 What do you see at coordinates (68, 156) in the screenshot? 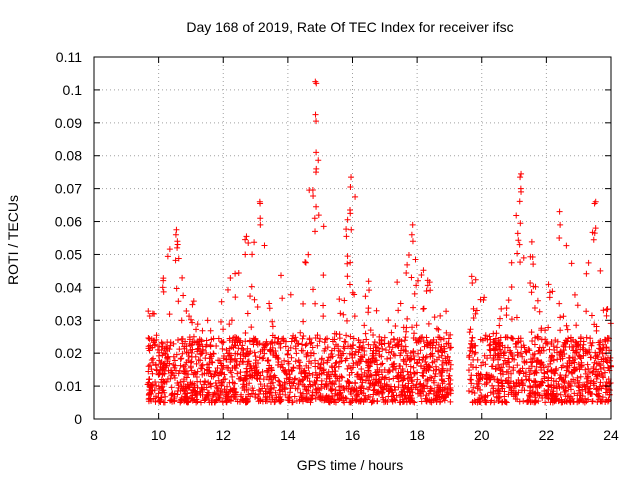
I see `y-tick-label: 0.08` at bounding box center [68, 156].